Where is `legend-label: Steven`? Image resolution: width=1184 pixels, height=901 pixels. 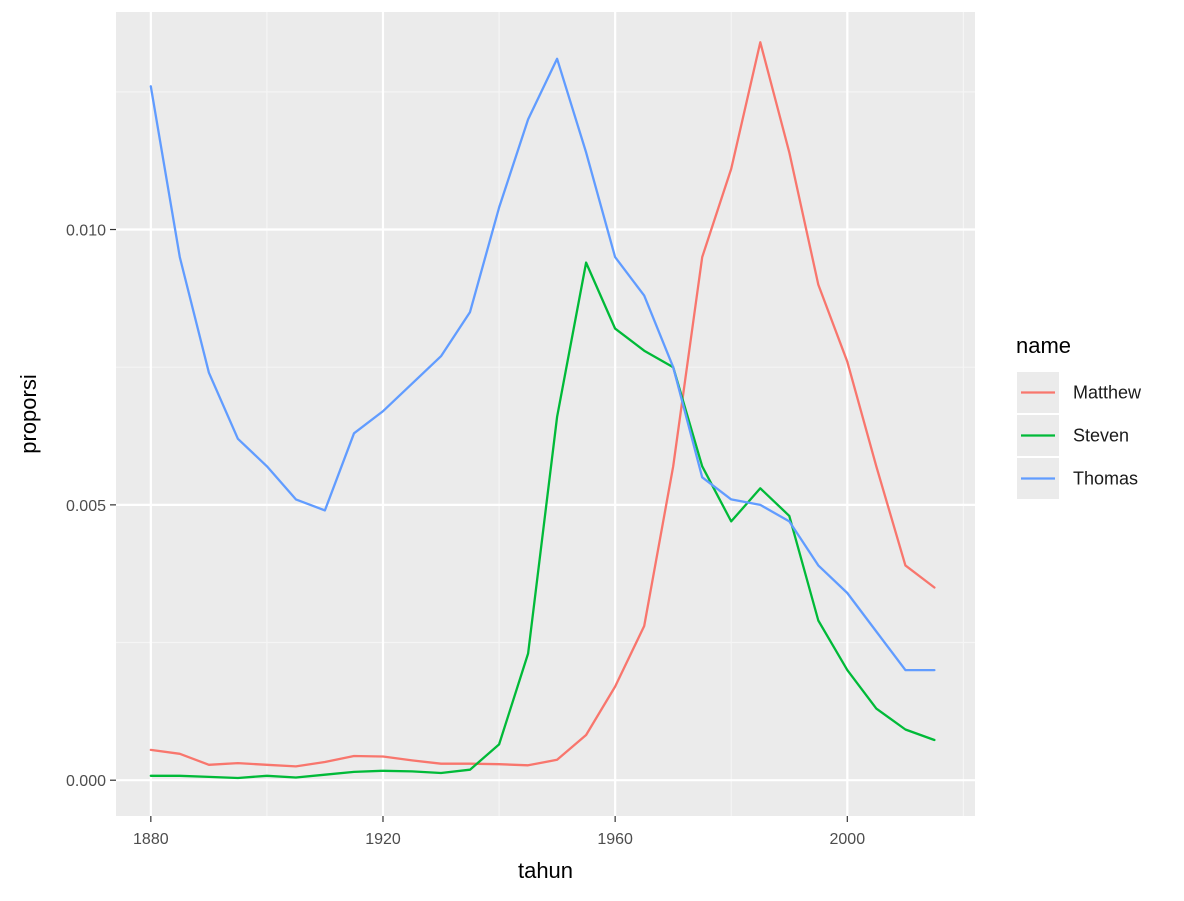 legend-label: Steven is located at coordinates (1101, 436).